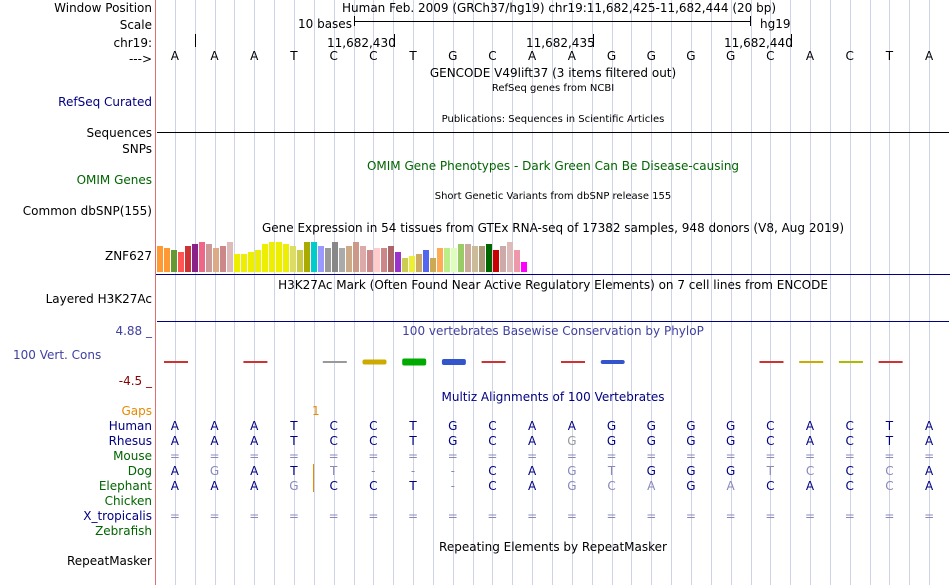 This screenshot has width=950, height=585. I want to click on rmsk-track-title: Repeating Elements by RepeatMasker, so click(553, 547).